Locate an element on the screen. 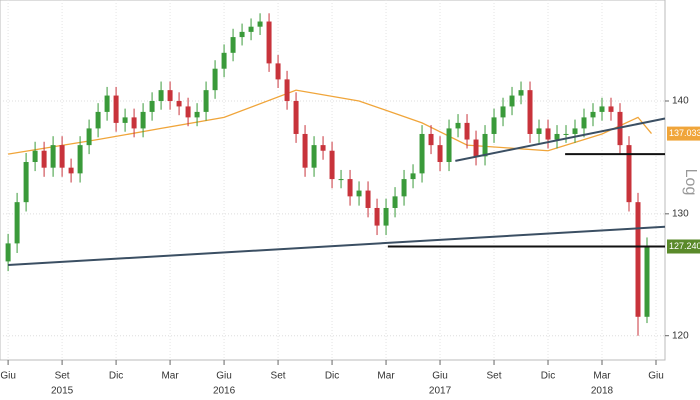  year-label: 2016 is located at coordinates (224, 391).